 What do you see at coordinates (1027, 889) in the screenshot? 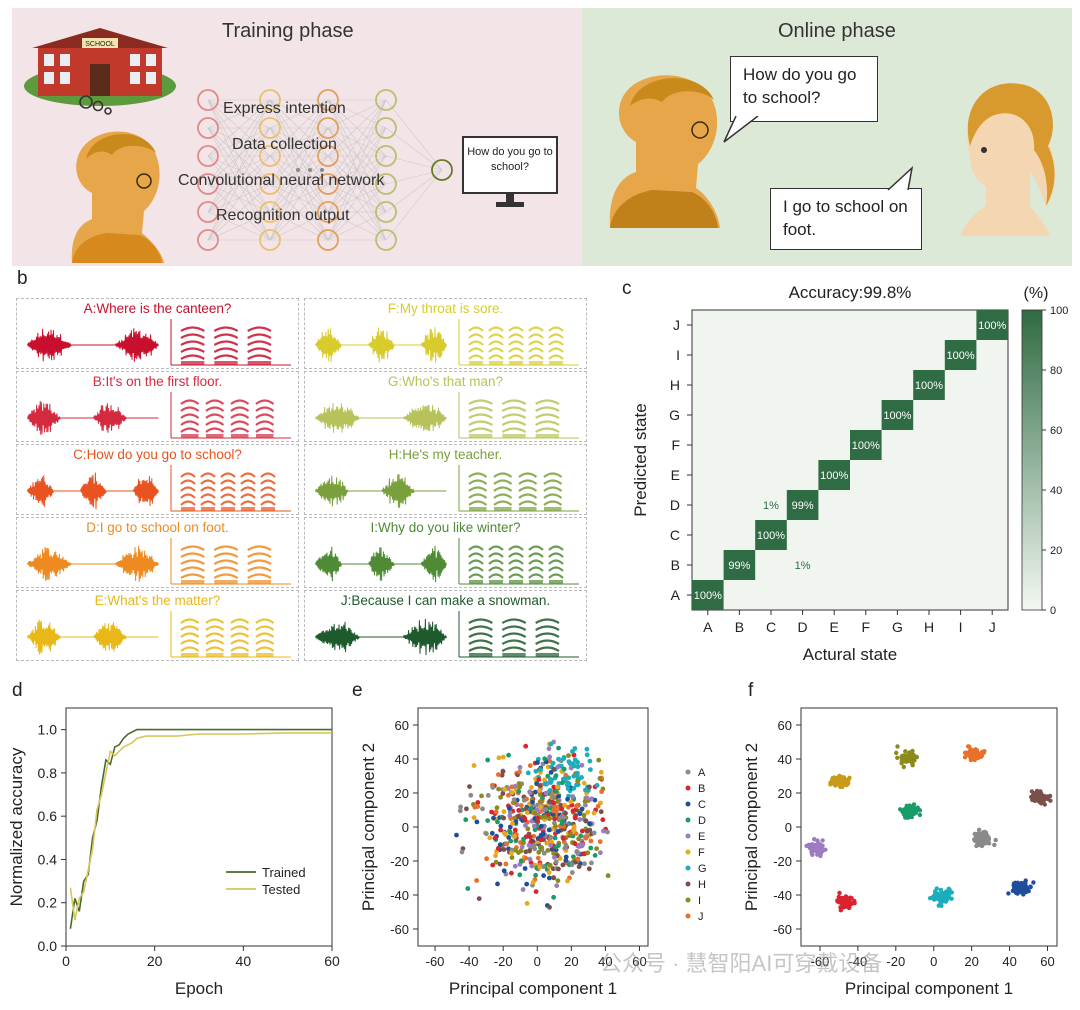
I see `cluster-point-c` at bounding box center [1027, 889].